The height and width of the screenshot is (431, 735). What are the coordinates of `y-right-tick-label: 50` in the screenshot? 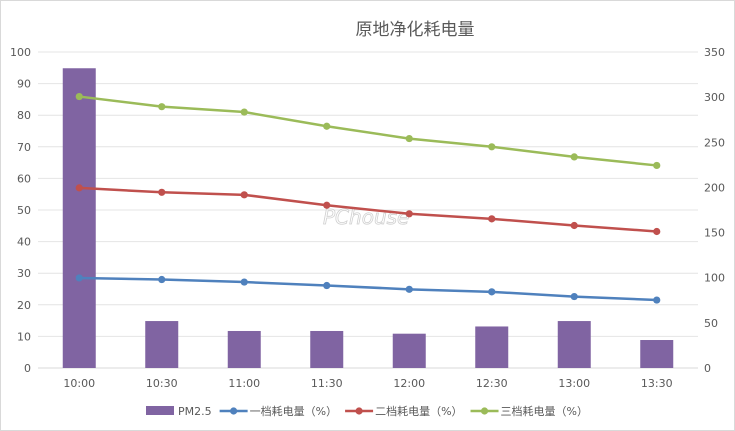 It's located at (711, 323).